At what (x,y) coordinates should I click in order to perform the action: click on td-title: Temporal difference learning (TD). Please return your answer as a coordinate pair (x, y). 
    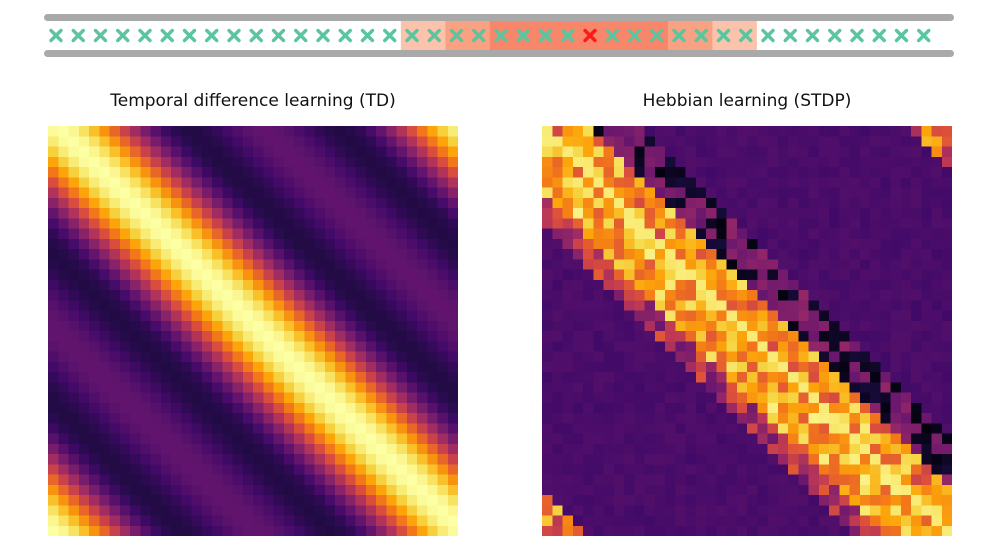
    Looking at the image, I should click on (253, 101).